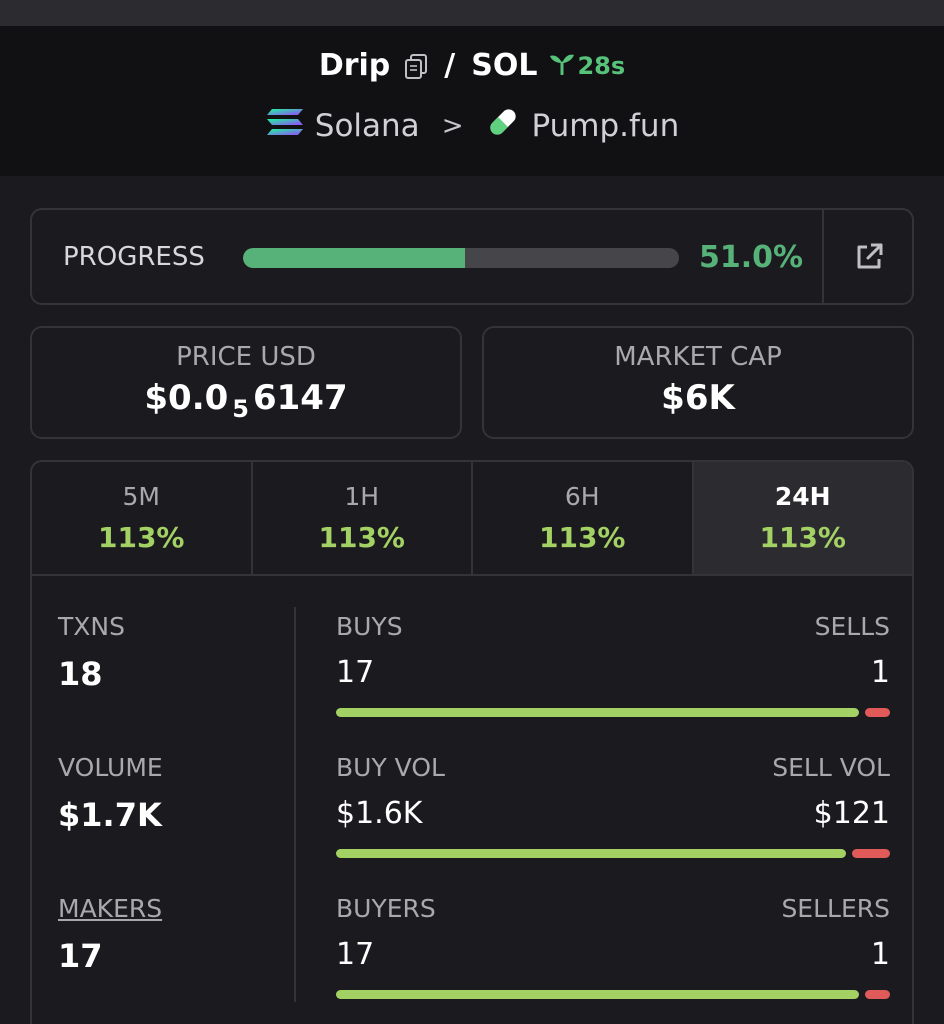  I want to click on price-usd-card: PRICE USD $0.0 5 6147, so click(246, 382).